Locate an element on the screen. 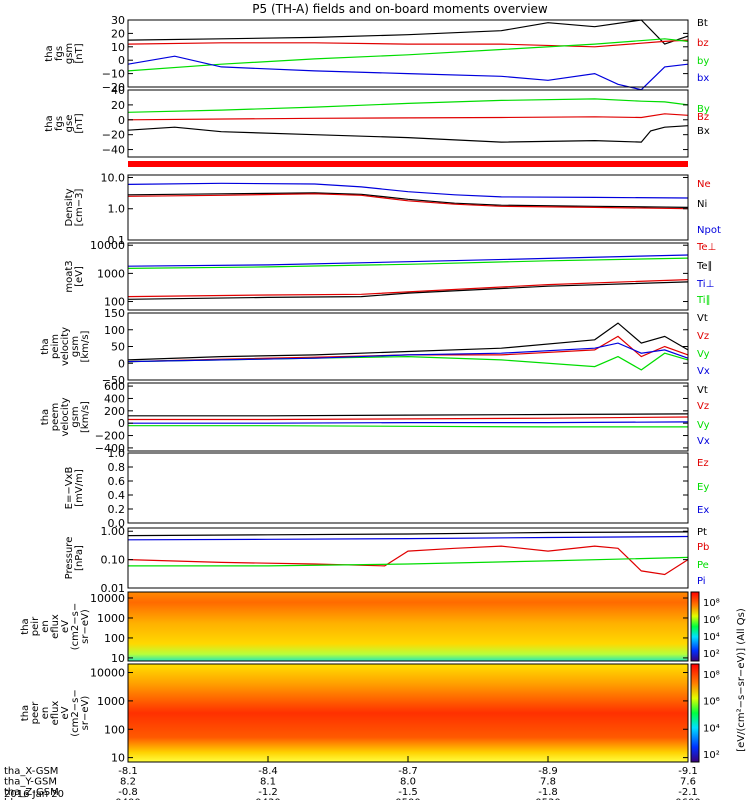 This screenshot has width=750, height=804. series-line-Vy is located at coordinates (408, 426).